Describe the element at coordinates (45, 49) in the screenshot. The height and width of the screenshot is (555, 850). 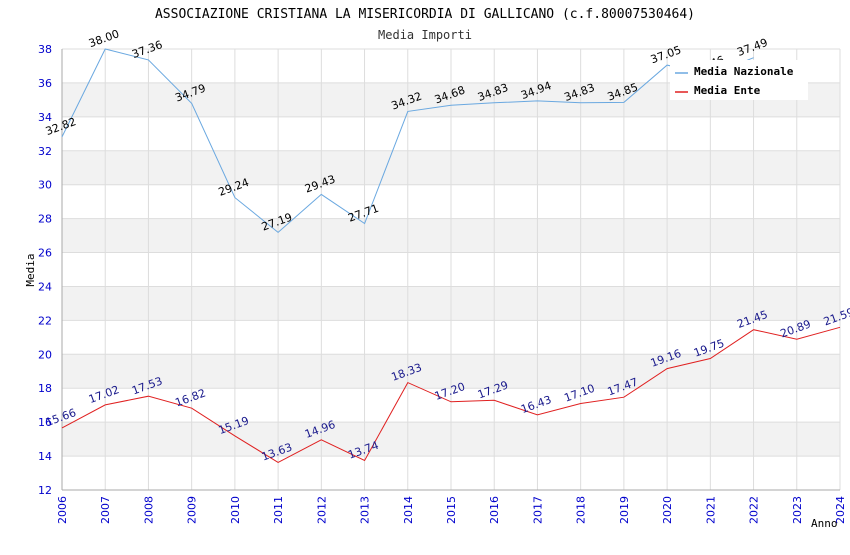
I see `y-tick-label: 38` at that location.